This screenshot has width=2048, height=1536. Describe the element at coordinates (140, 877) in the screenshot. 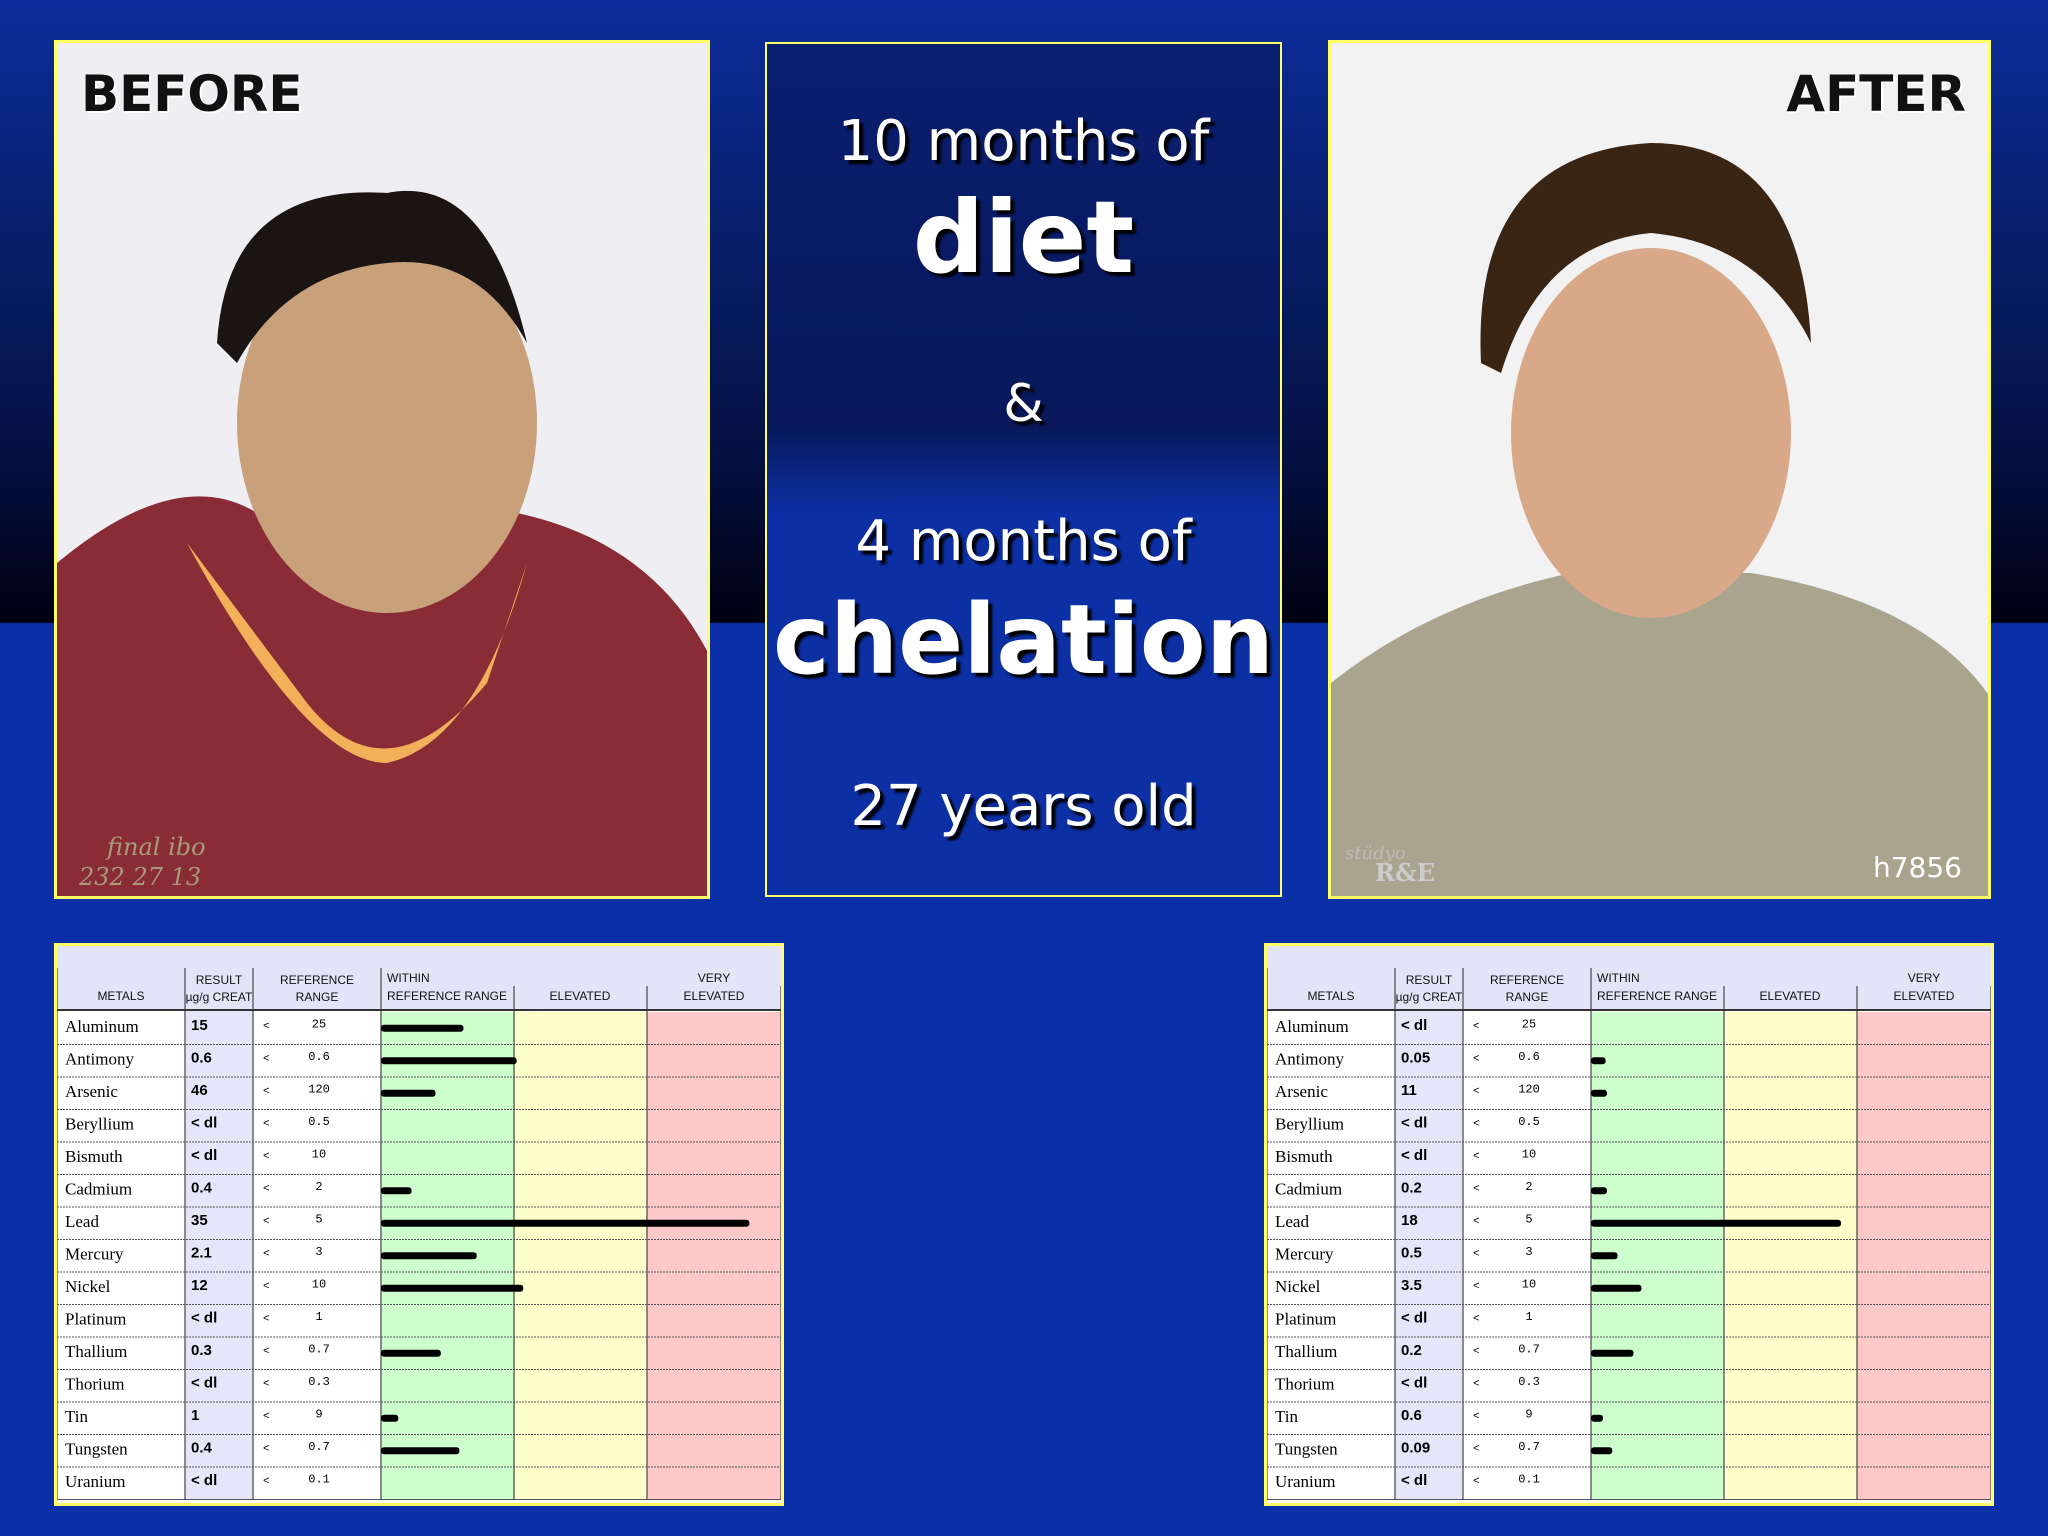

I see `watermark: 232 27 13` at that location.